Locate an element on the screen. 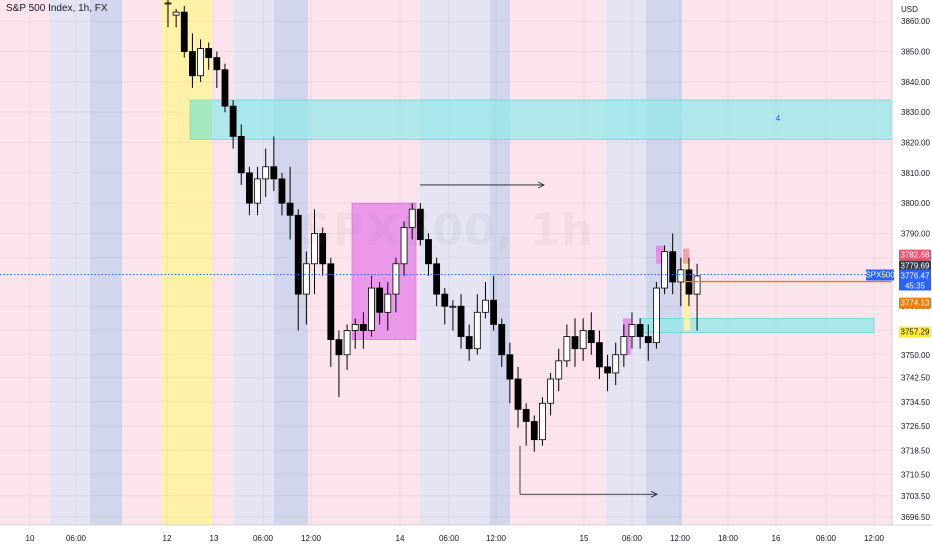 Image resolution: width=932 pixels, height=550 pixels. time-axis-label: 10 is located at coordinates (30, 538).